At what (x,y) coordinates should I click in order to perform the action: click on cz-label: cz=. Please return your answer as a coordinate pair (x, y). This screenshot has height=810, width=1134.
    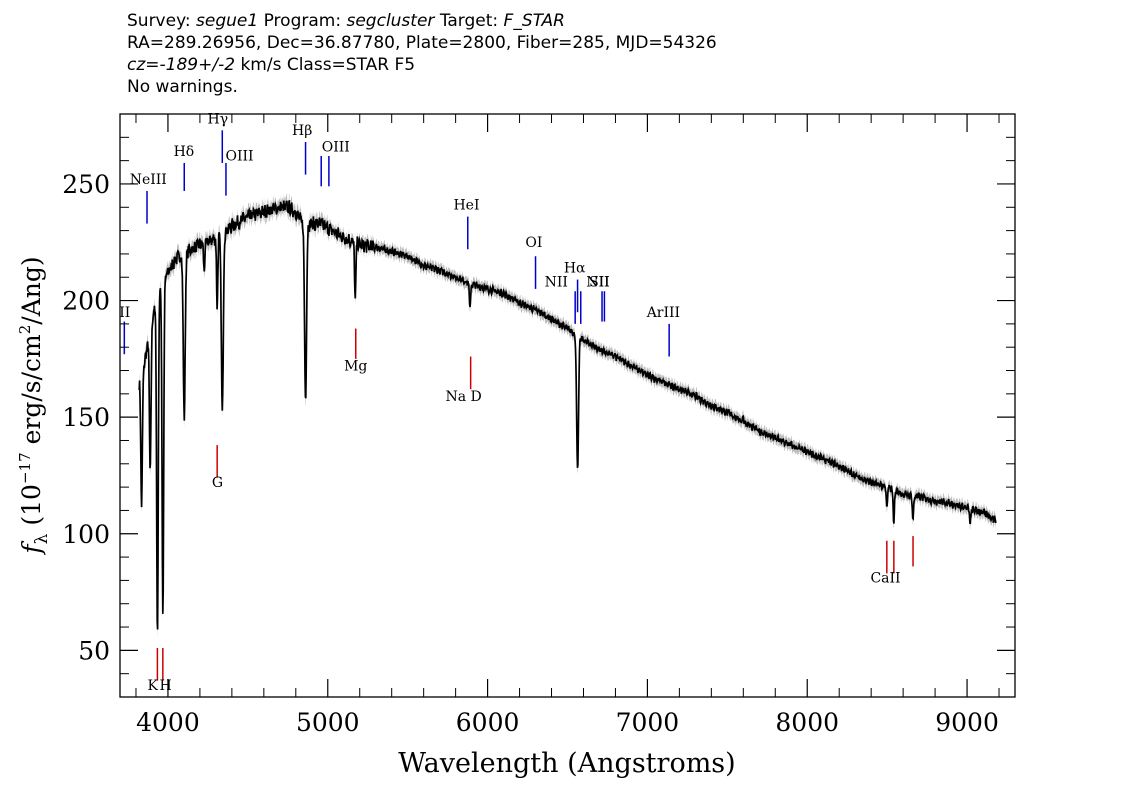
    Looking at the image, I should click on (143, 65).